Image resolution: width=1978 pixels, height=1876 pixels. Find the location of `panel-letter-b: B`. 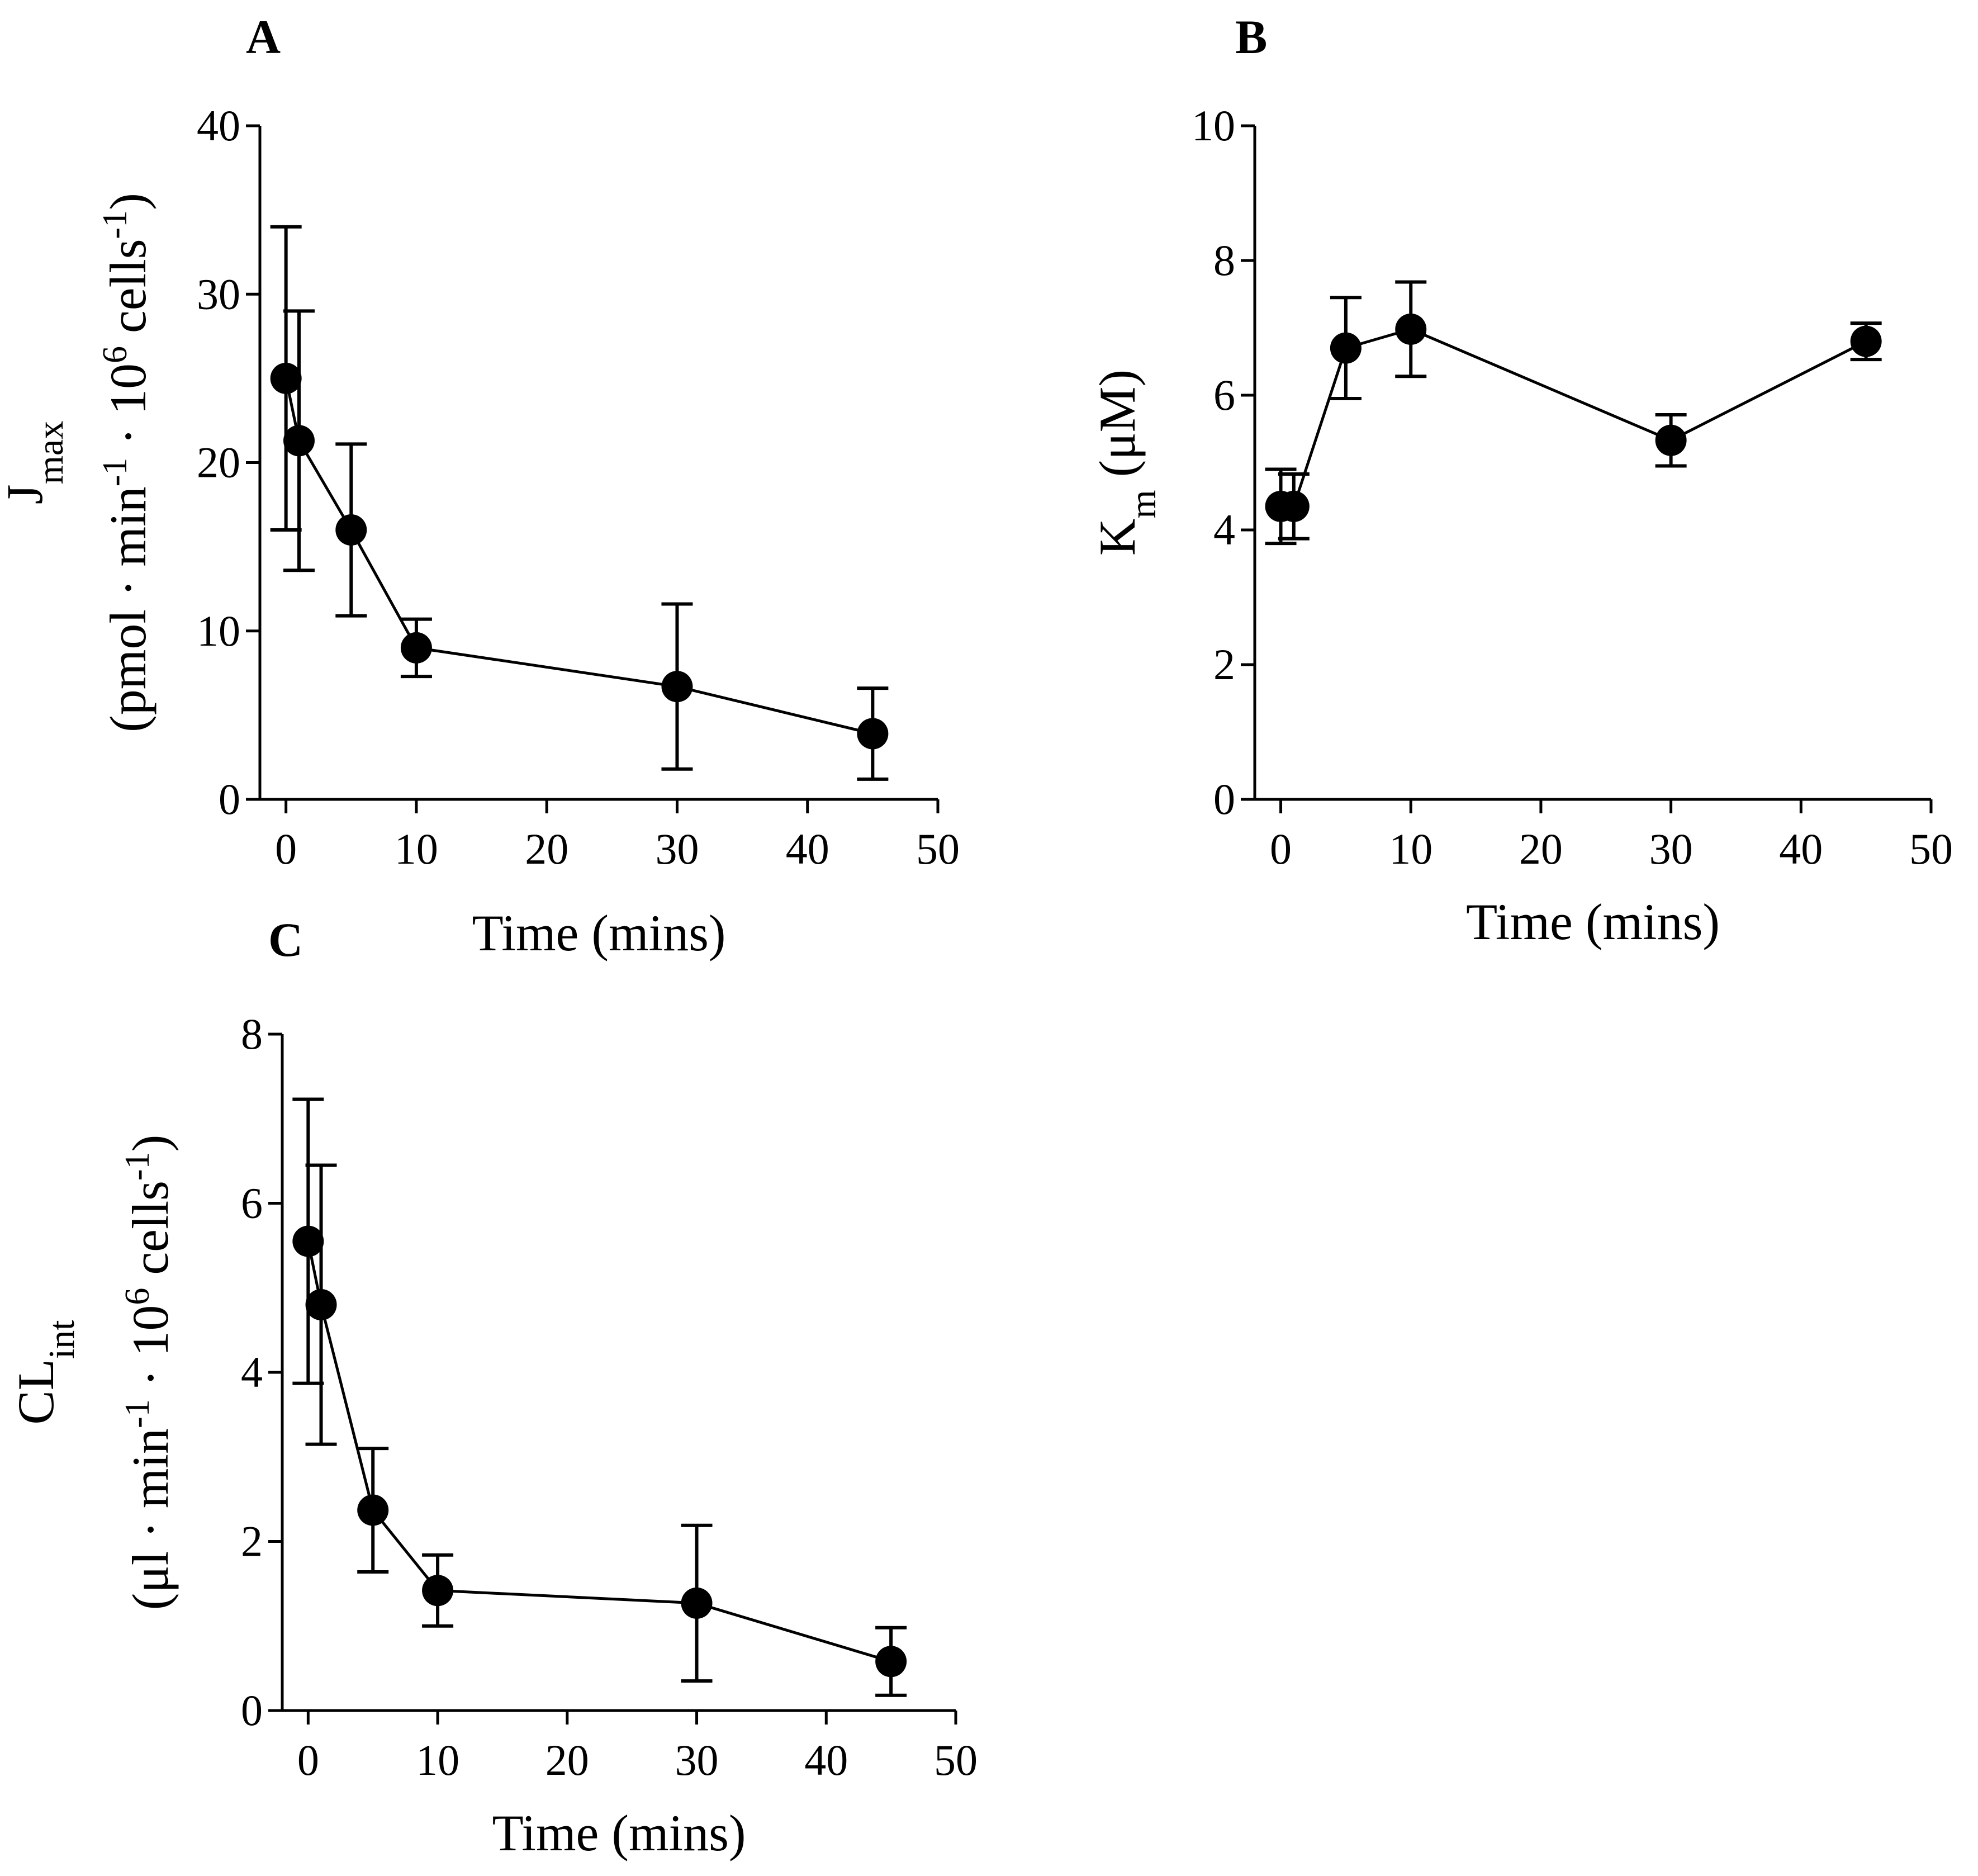

panel-letter-b: B is located at coordinates (1251, 37).